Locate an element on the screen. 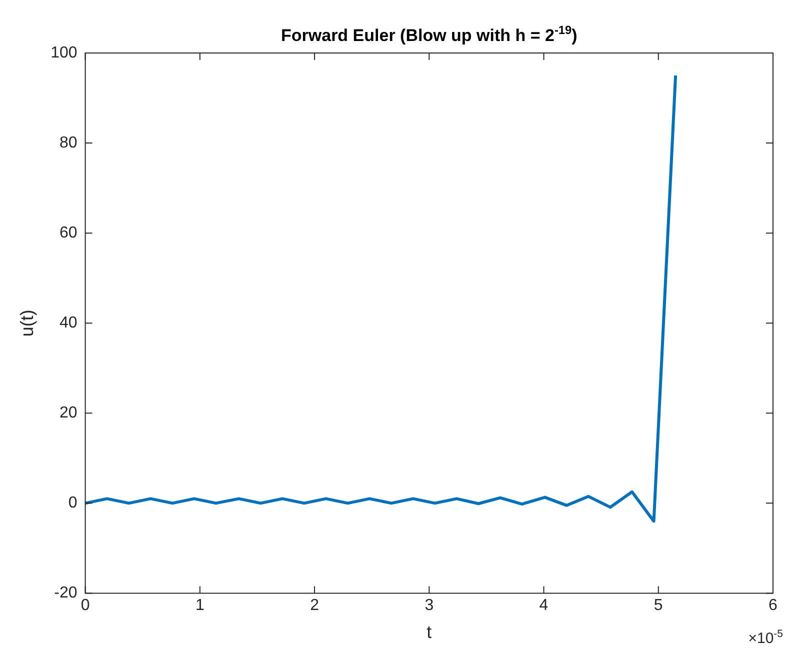 The image size is (791, 666). y-tick-label: 40 is located at coordinates (69, 323).